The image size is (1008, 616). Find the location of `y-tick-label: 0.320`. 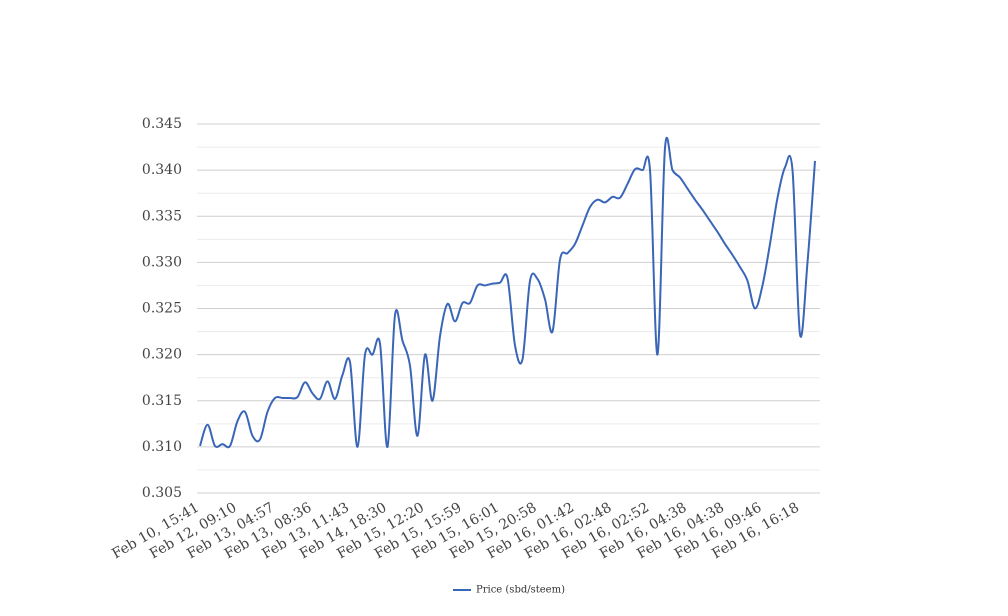

y-tick-label: 0.320 is located at coordinates (162, 355).